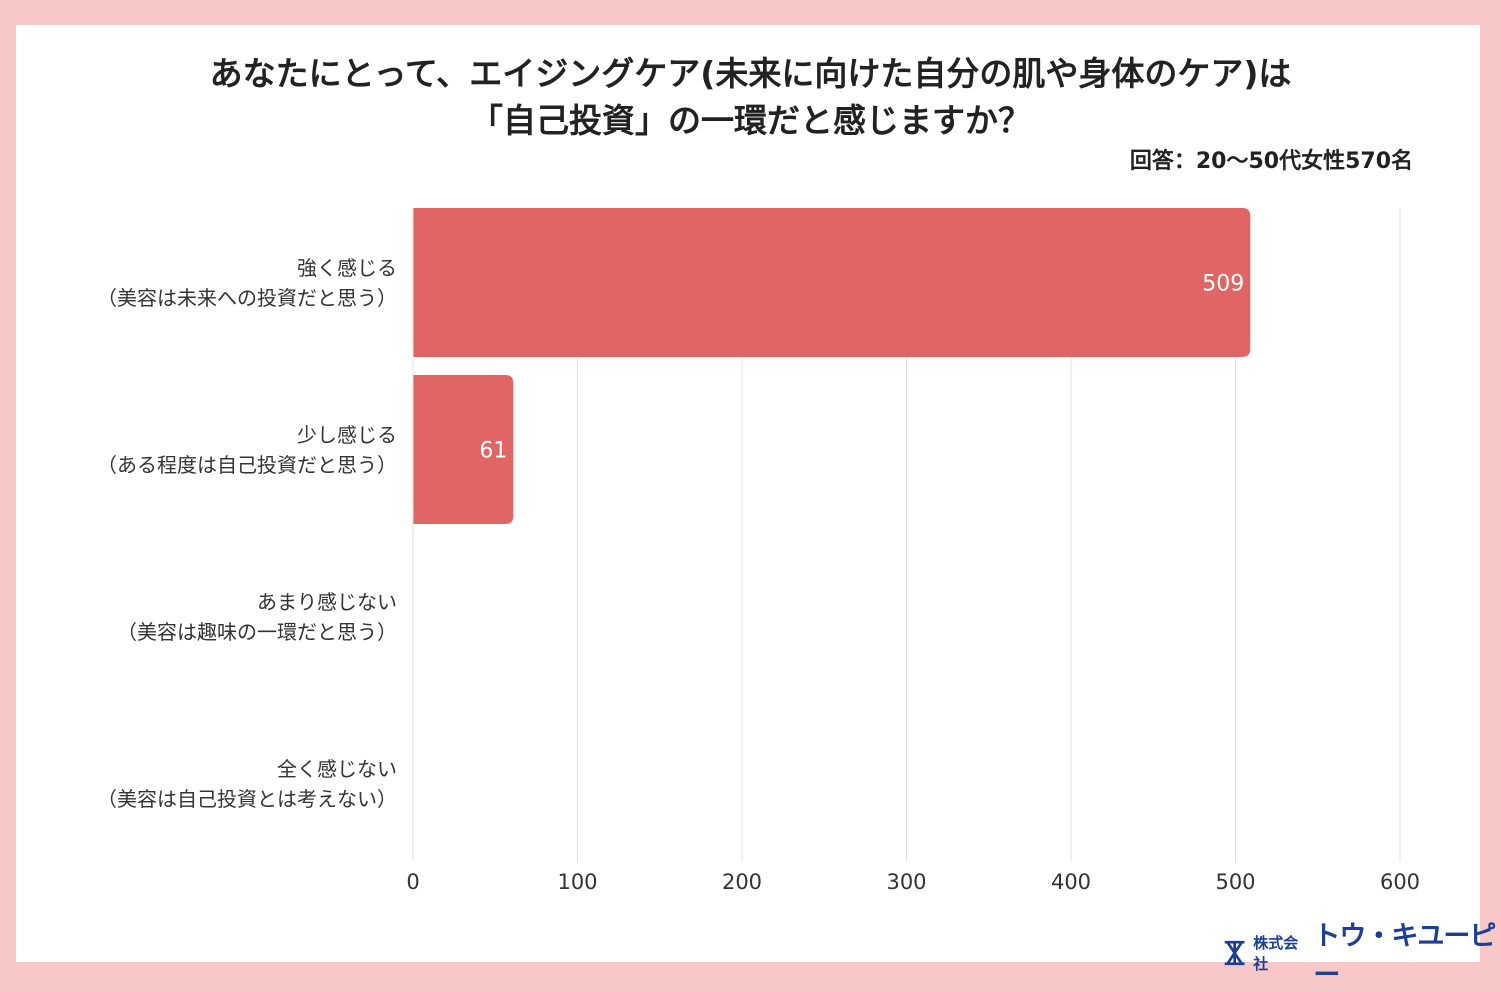  What do you see at coordinates (1234, 953) in the screenshot?
I see `logo-mark-icon` at bounding box center [1234, 953].